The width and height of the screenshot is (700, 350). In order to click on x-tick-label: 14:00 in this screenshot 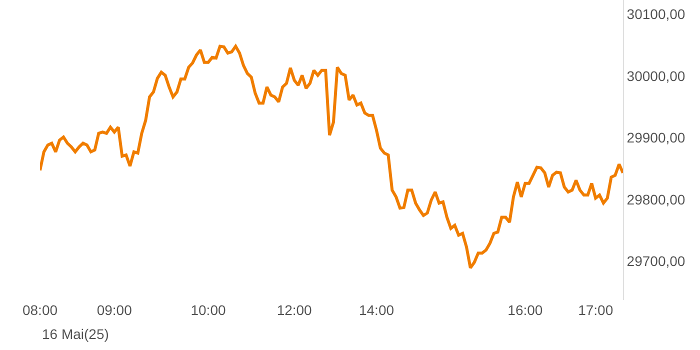, I will do `click(376, 310)`.